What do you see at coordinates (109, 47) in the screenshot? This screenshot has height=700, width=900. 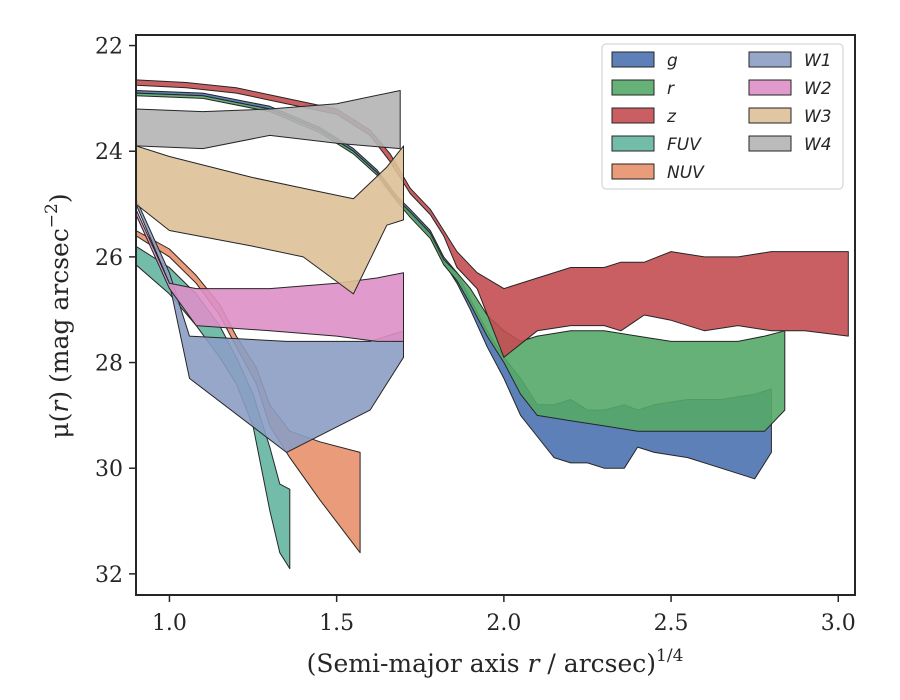 I see `y-tick-label: 22` at bounding box center [109, 47].